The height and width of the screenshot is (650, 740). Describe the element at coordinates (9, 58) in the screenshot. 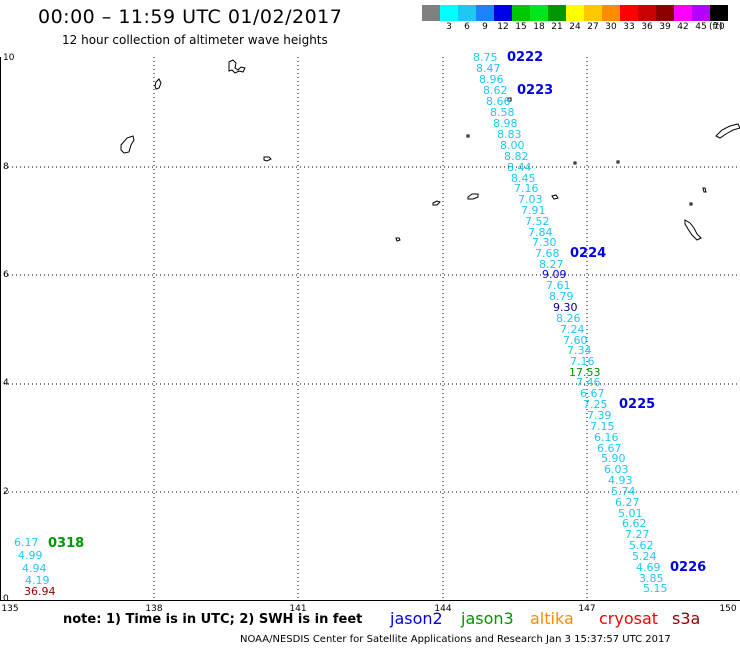

I see `y-tick-label: 10` at that location.